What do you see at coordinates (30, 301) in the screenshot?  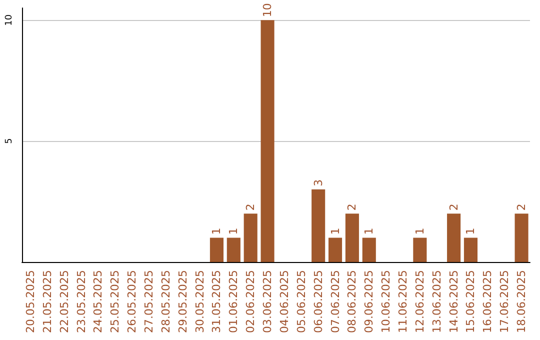 I see `x-tick-label: 20.05.2025` at bounding box center [30, 301].